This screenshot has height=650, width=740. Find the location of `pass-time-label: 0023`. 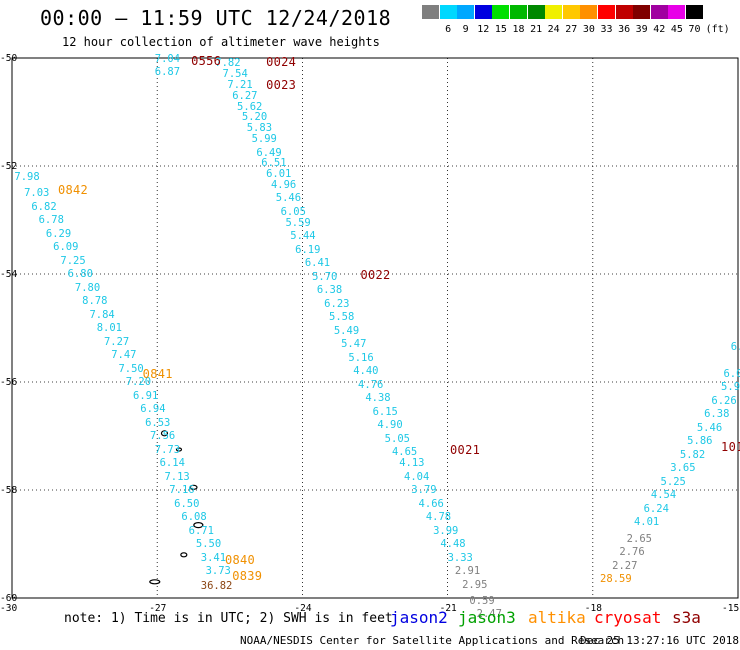

pass-time-label: 0023 is located at coordinates (281, 85).